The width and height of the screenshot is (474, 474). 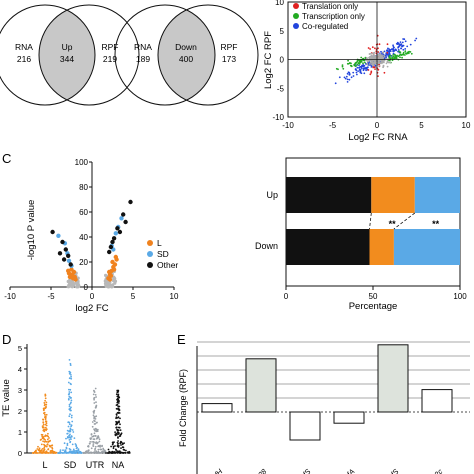 I want to click on percentage-x-ticks: 0 50 100, so click(x=375, y=293).